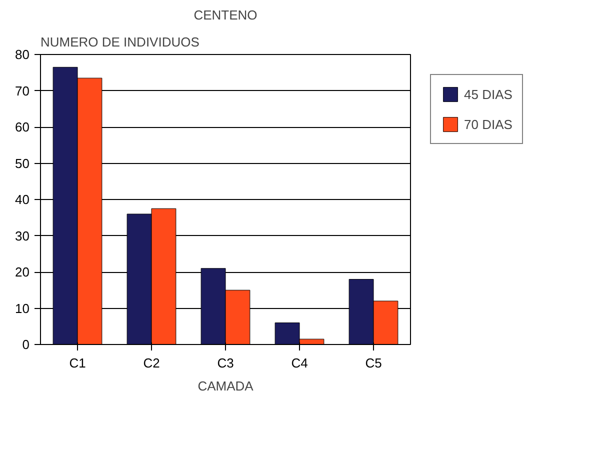  What do you see at coordinates (26, 344) in the screenshot?
I see `y-tick-label: 0` at bounding box center [26, 344].